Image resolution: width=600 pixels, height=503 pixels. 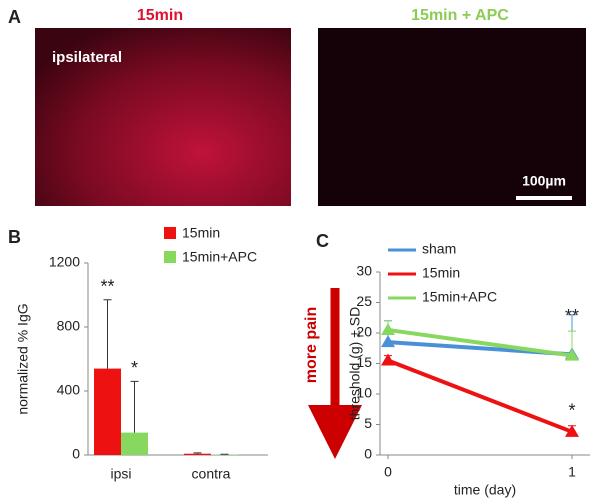 What do you see at coordinates (160, 15) in the screenshot?
I see `image-title: 15min` at bounding box center [160, 15].